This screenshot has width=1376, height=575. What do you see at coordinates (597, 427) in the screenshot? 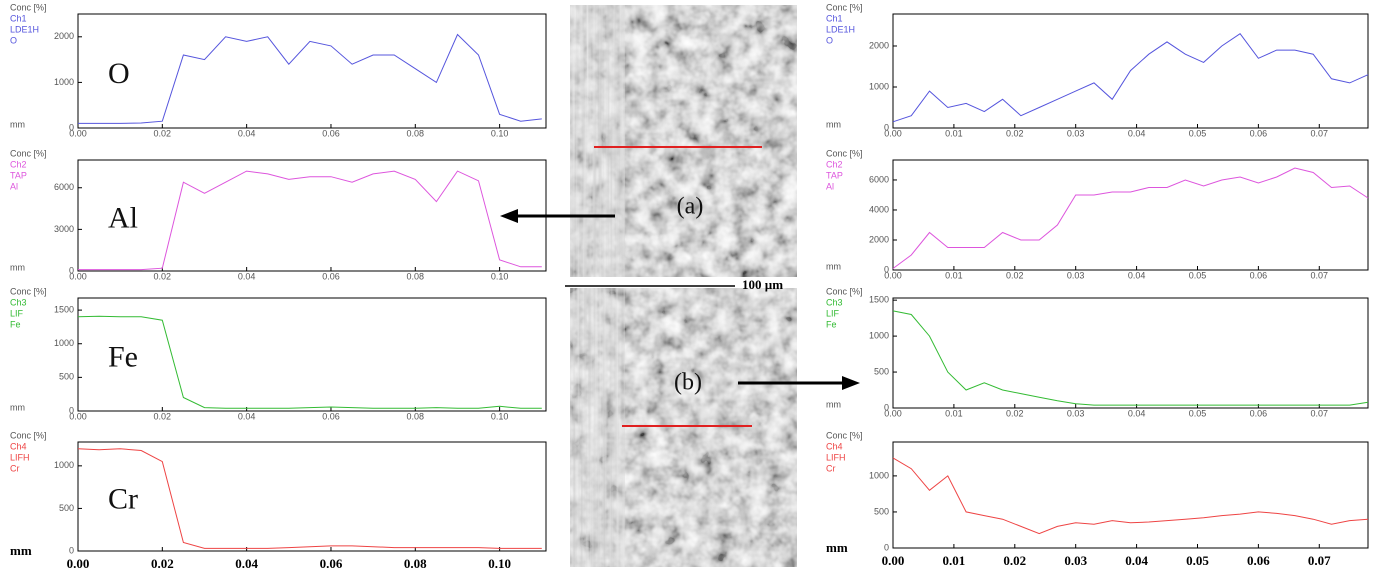
I see `substrate` at bounding box center [597, 427].